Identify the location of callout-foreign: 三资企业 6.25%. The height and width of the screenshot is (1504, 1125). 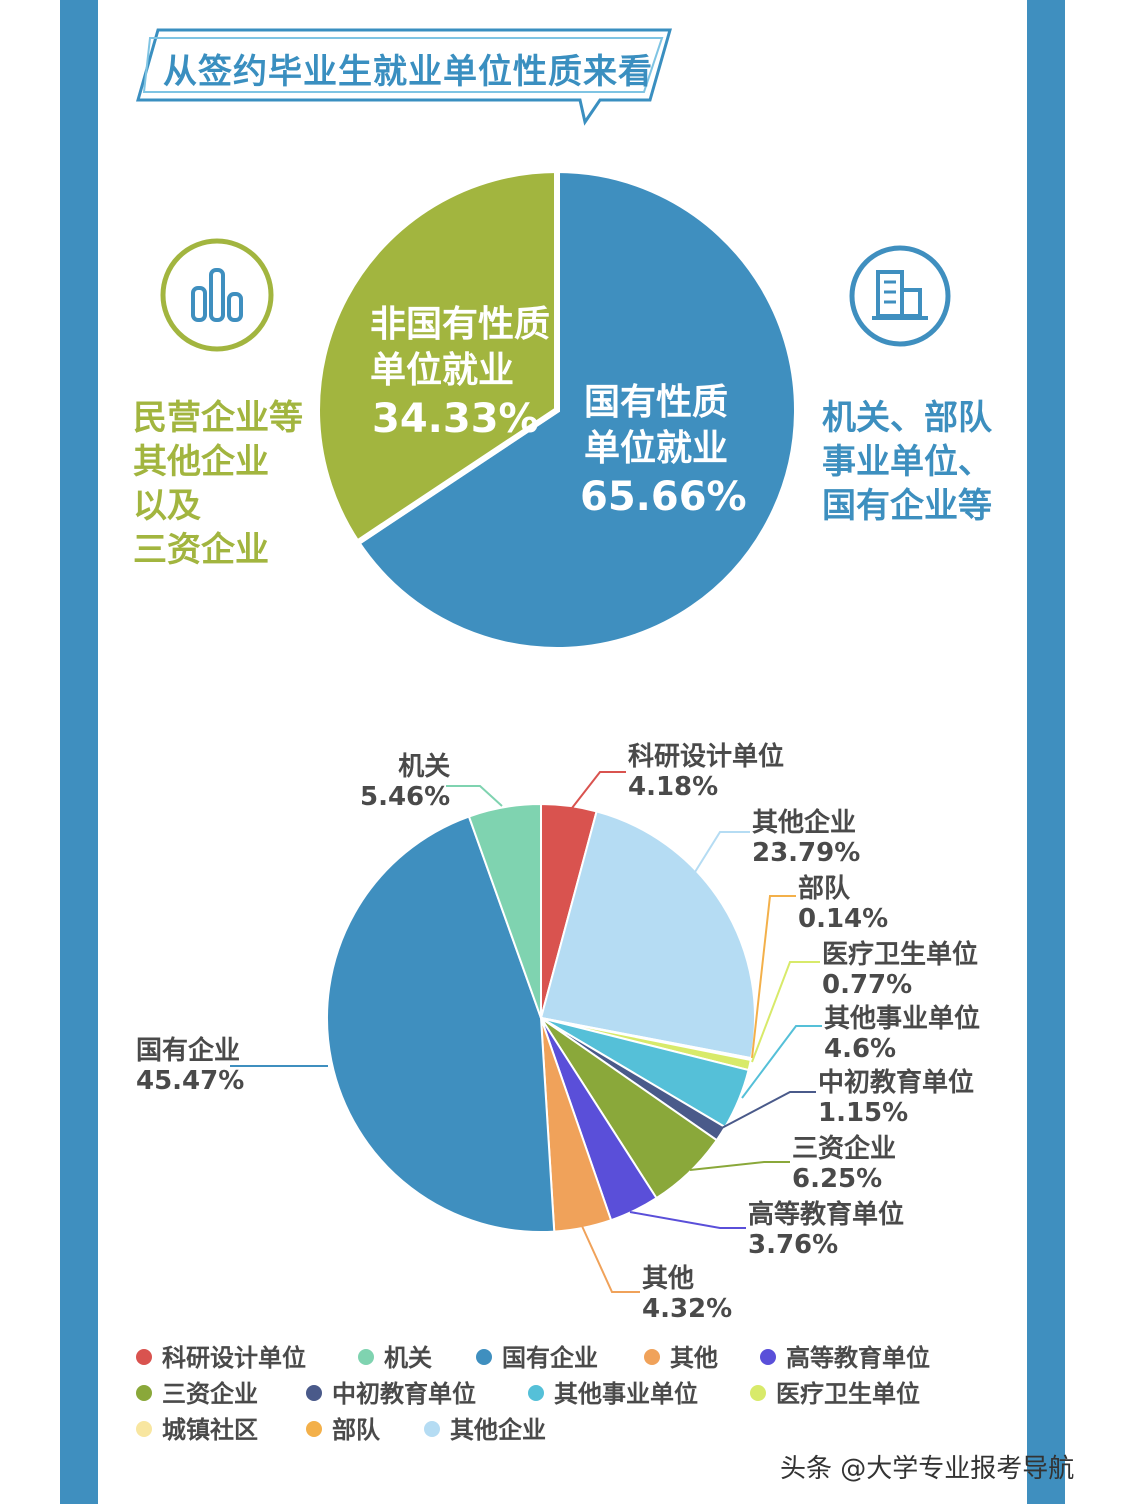
(844, 1164).